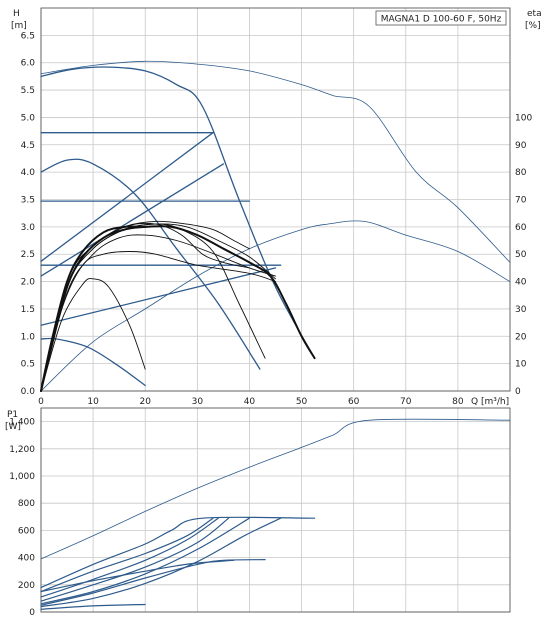 This screenshot has width=552, height=628. Describe the element at coordinates (28, 64) in the screenshot. I see `y-tick-label: 6.0` at that location.